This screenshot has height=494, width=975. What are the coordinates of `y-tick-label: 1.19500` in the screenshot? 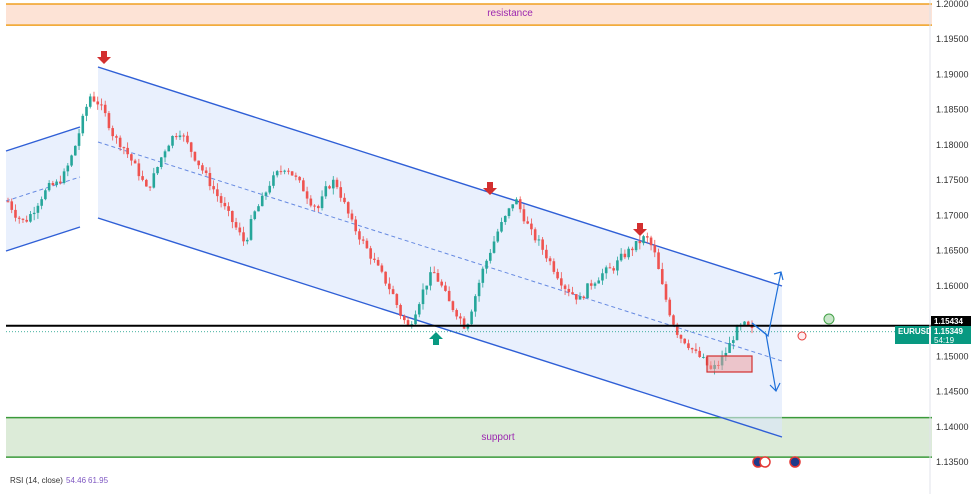 It's located at (952, 39).